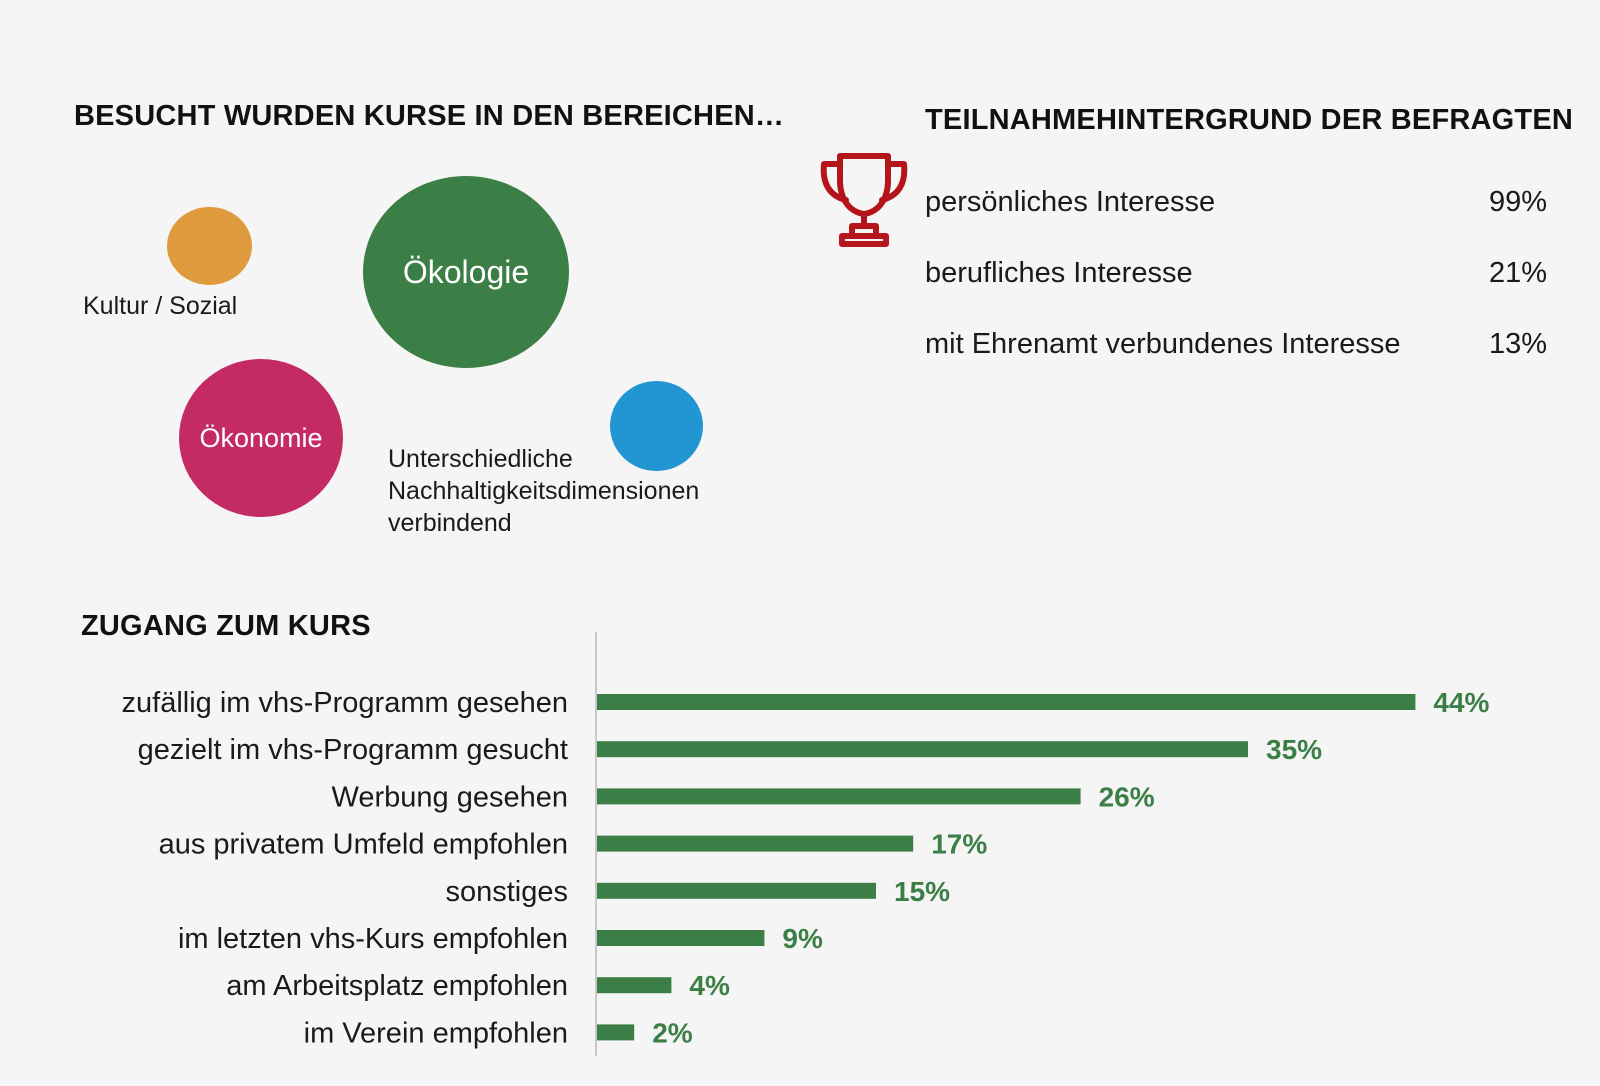 This screenshot has height=1086, width=1600. What do you see at coordinates (1236, 277) in the screenshot?
I see `reason-row: berufliches Interesse 21%` at bounding box center [1236, 277].